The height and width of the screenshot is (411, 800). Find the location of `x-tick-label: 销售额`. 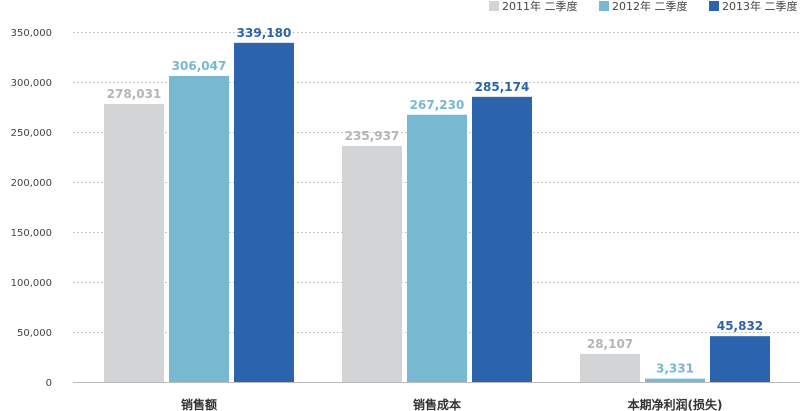

x-tick-label: 销售额 is located at coordinates (199, 404).